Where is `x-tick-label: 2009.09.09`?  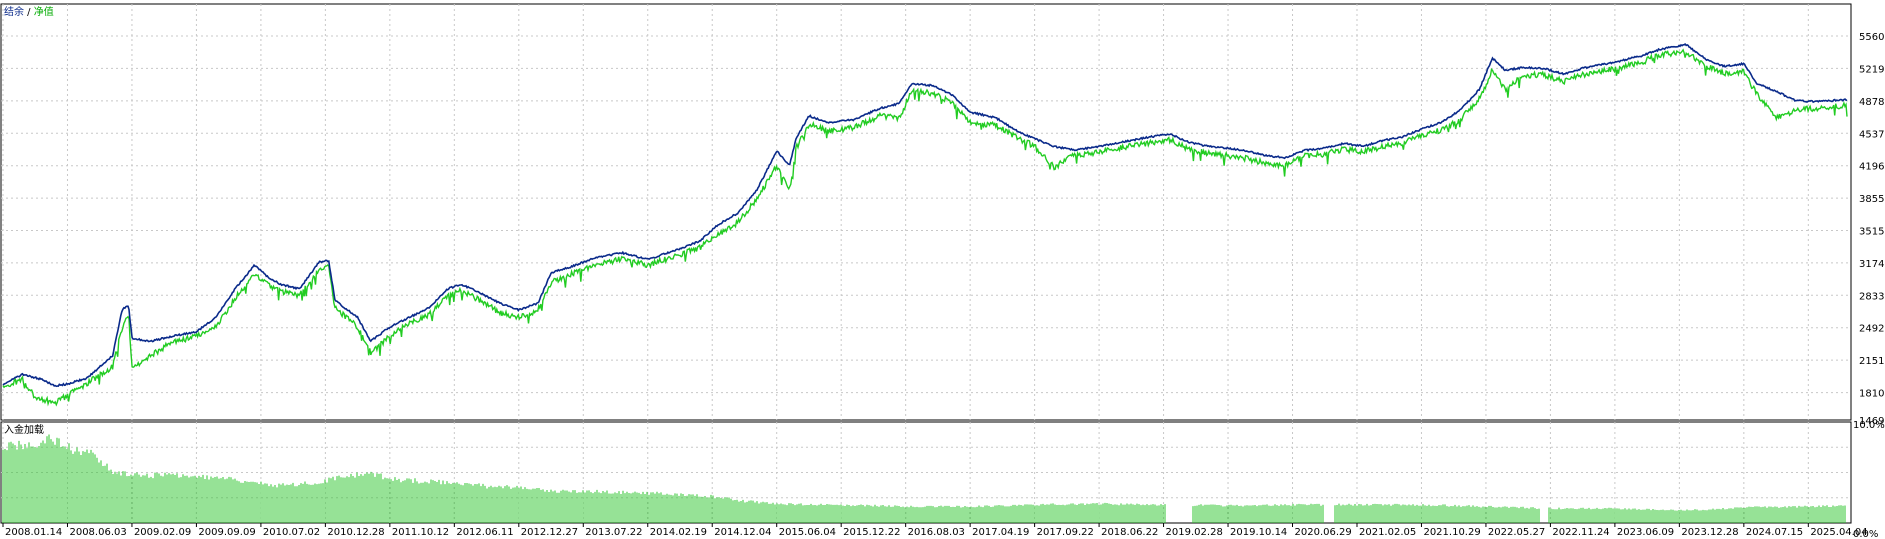
x-tick-label: 2009.09.09 is located at coordinates (226, 532).